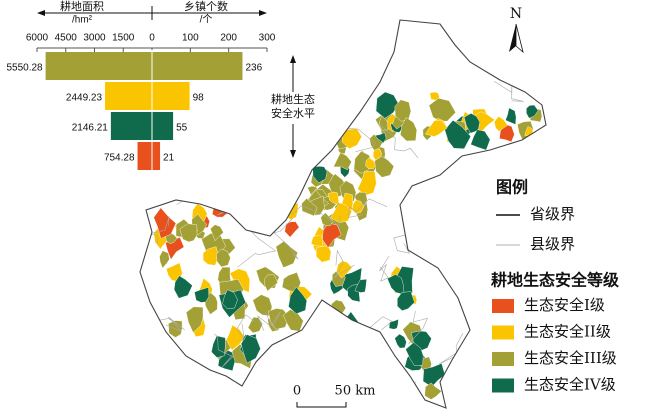  Describe the element at coordinates (297, 391) in the screenshot. I see `scale-zero: 0` at that location.